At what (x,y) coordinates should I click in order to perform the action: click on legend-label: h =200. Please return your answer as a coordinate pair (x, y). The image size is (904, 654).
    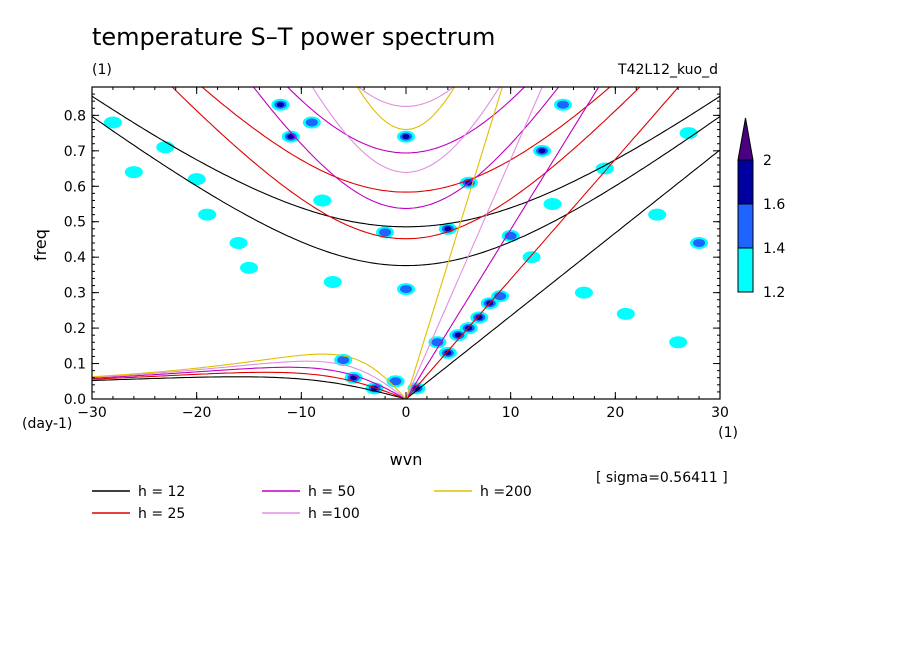
    Looking at the image, I should click on (506, 492).